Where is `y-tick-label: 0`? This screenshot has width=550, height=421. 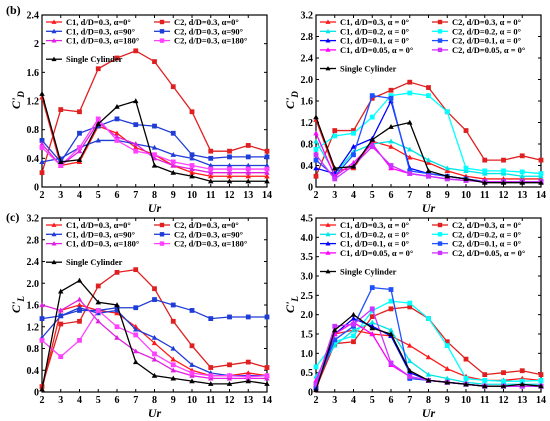 y-tick-label: 0 is located at coordinates (310, 188).